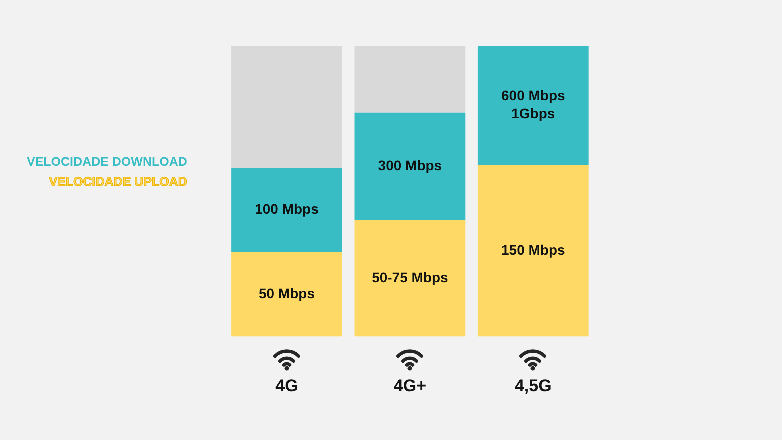 This screenshot has width=782, height=440. I want to click on annotation: 50 Mbps, so click(287, 293).